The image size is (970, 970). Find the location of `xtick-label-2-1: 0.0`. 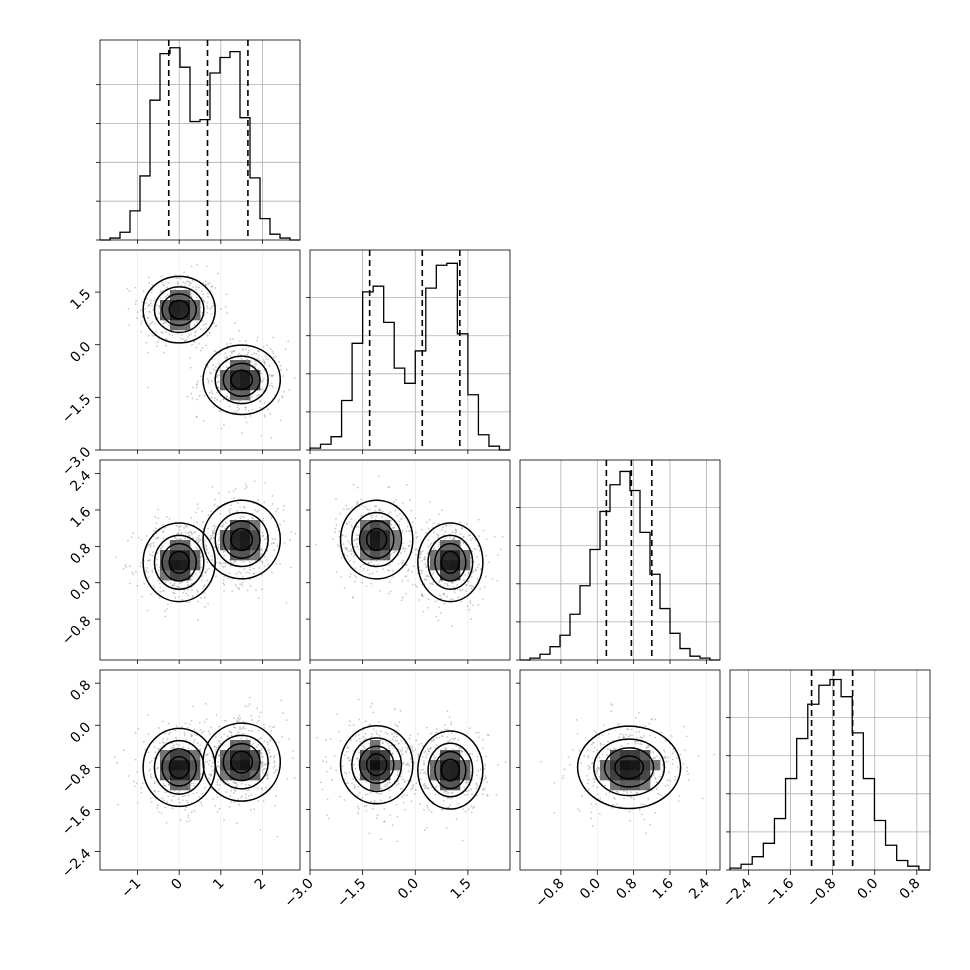

xtick-label-2-1: 0.0 is located at coordinates (590, 889).